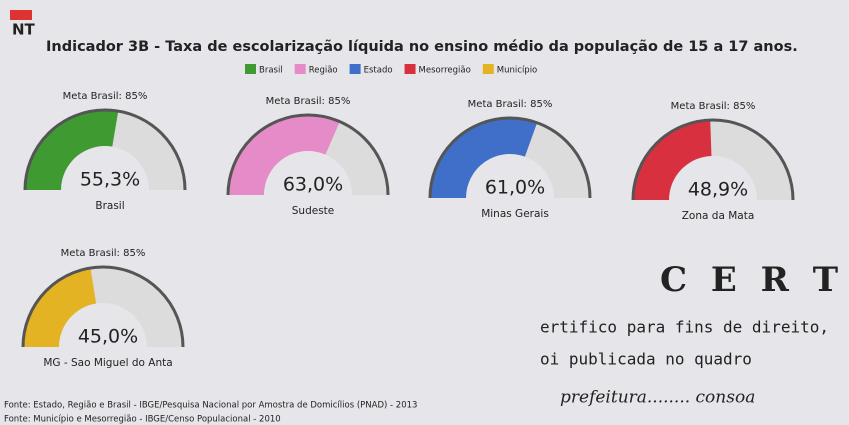  Describe the element at coordinates (107, 363) in the screenshot. I see `gauge-label: MG - Sao Miguel do Anta` at that location.